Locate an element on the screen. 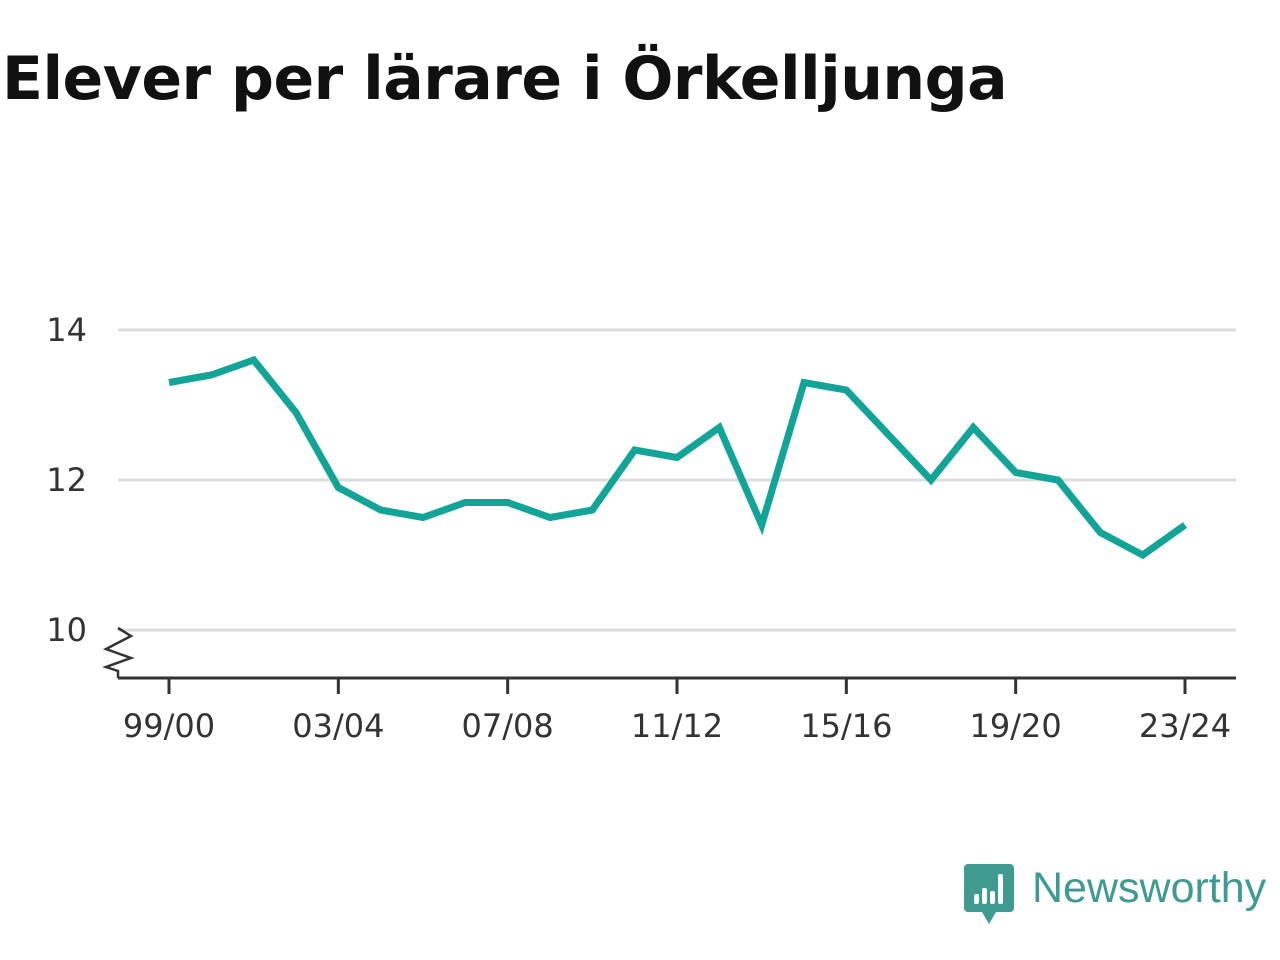 This screenshot has width=1280, height=960. newsworthy-logo-icon is located at coordinates (989, 894).